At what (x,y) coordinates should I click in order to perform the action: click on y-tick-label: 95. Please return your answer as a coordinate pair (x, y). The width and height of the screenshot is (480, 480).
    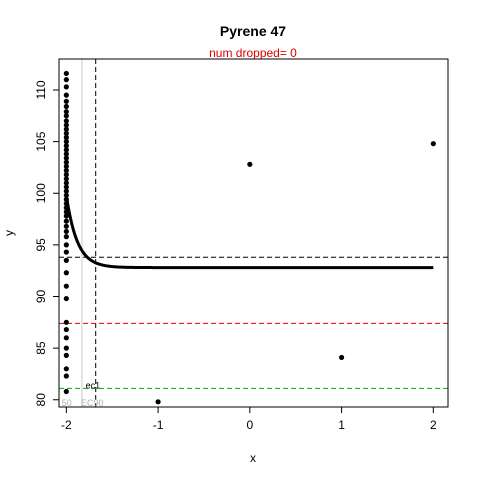
    Looking at the image, I should click on (41, 245).